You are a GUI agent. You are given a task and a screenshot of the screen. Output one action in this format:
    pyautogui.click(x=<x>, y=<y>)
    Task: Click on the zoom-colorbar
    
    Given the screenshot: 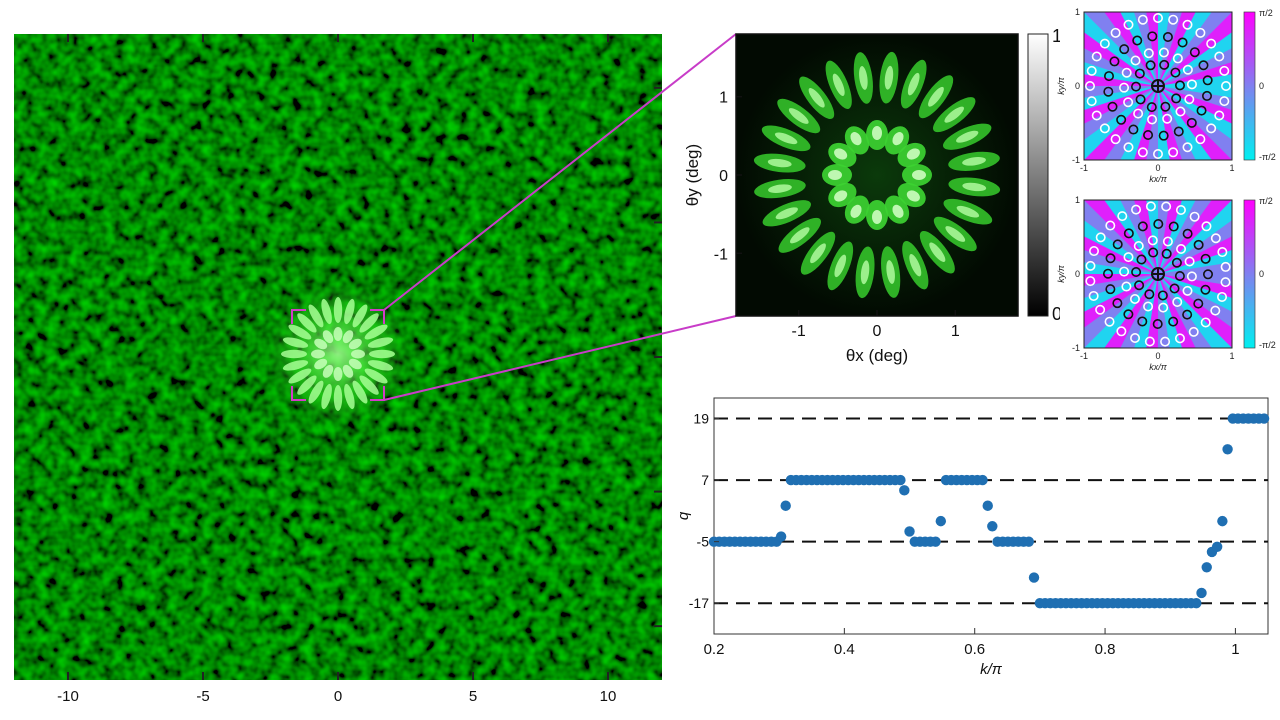 What is the action you would take?
    pyautogui.click(x=1038, y=175)
    